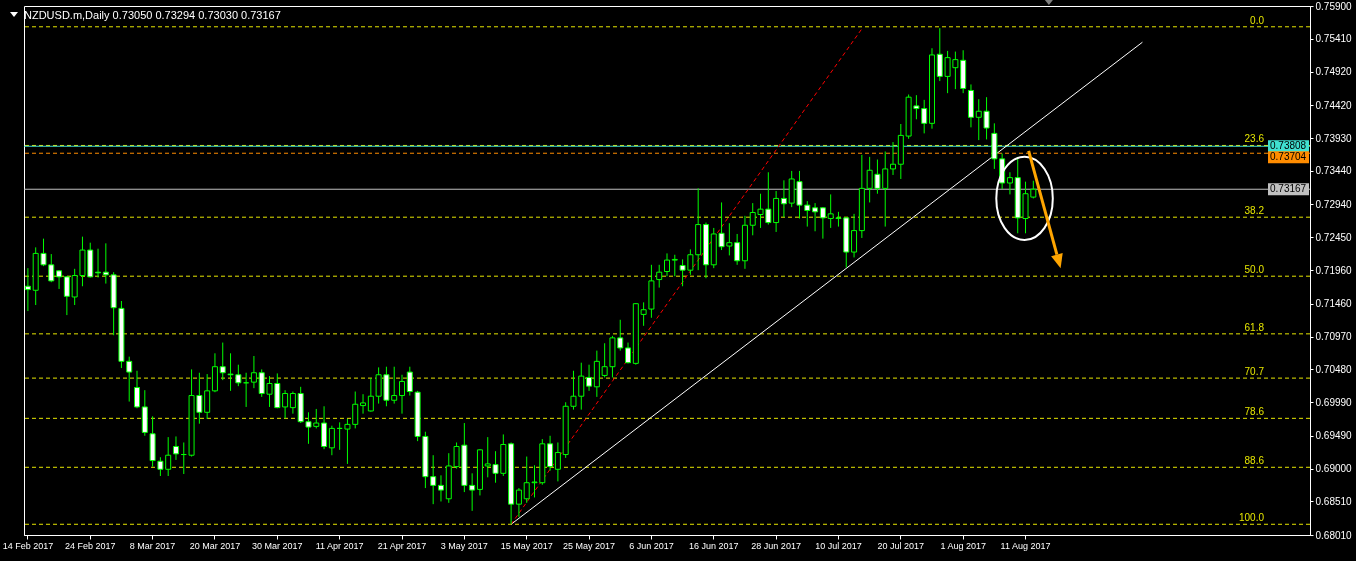  Describe the element at coordinates (1288, 146) in the screenshot. I see `ref-line-label: 0.73808` at that location.